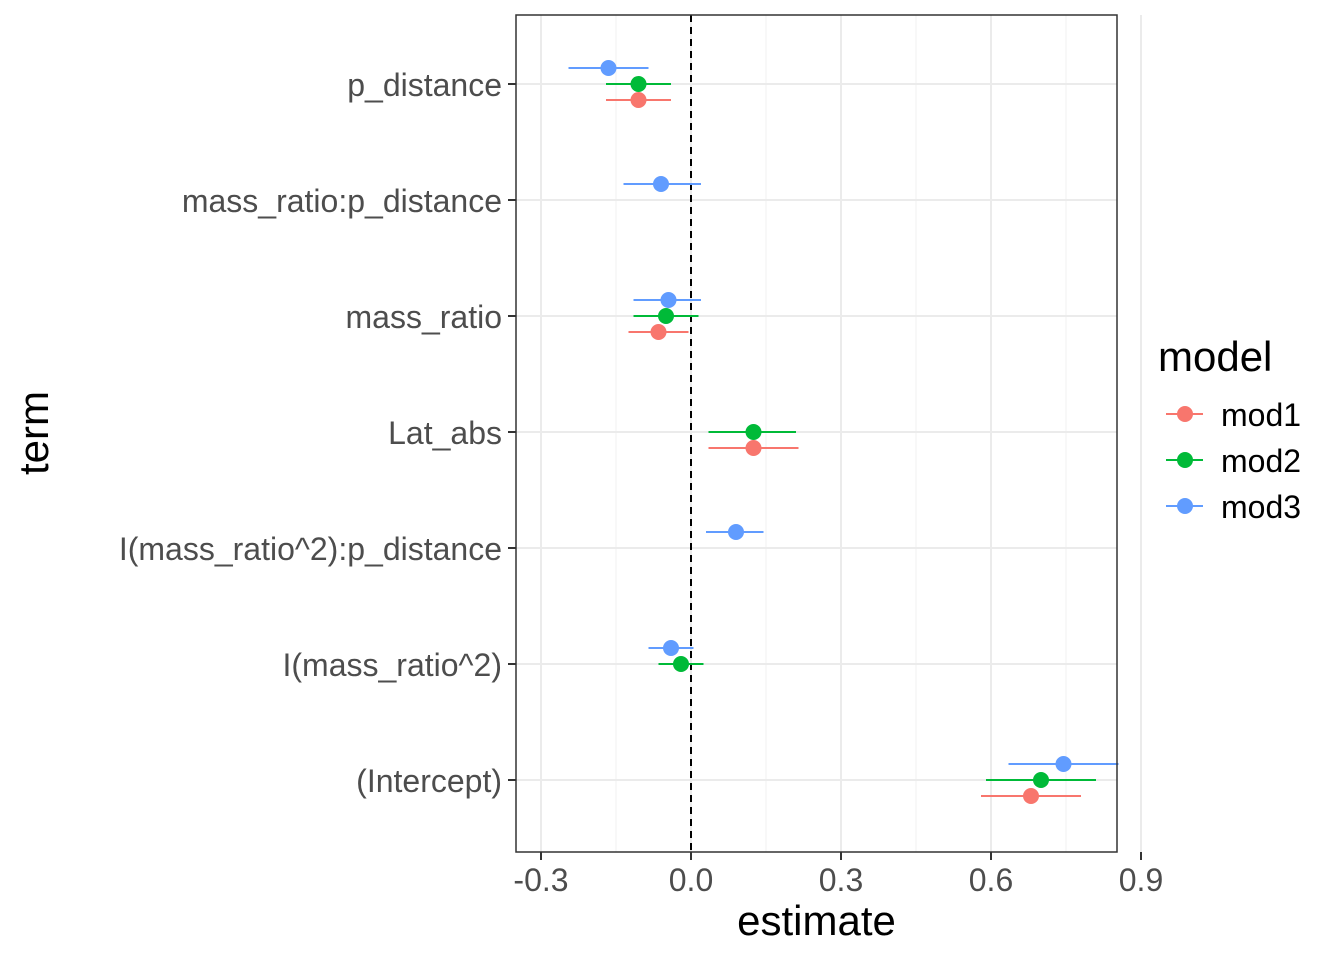  Describe the element at coordinates (1141, 880) in the screenshot. I see `x-tick-label: 0.9` at that location.